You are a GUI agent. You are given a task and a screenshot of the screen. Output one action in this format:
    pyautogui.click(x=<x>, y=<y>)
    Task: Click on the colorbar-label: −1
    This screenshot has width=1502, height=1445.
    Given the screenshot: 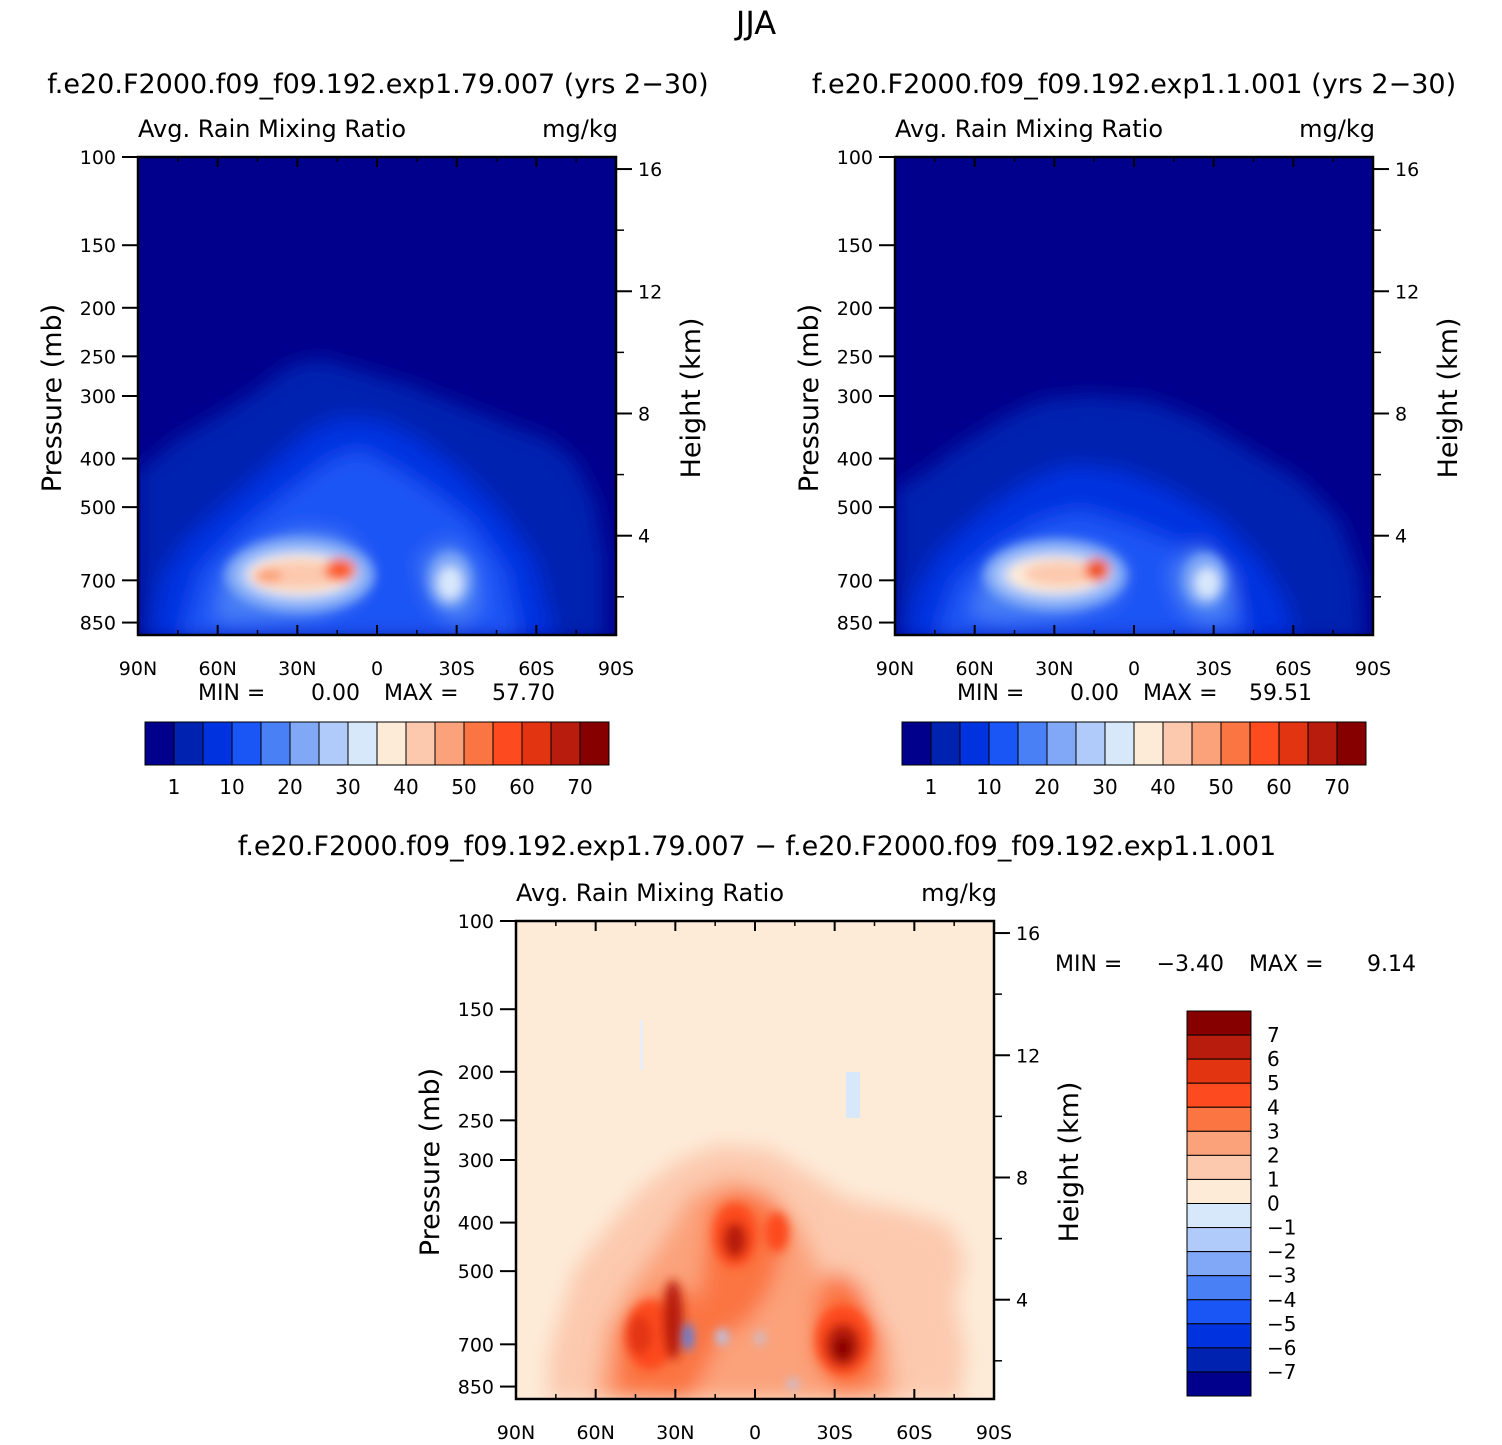 What is the action you would take?
    pyautogui.click(x=1281, y=1228)
    